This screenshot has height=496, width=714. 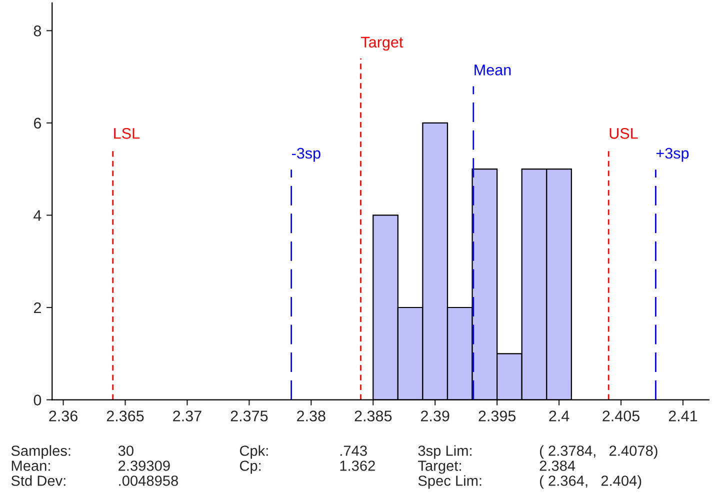 What do you see at coordinates (559, 416) in the screenshot?
I see `x-tick-label: 2.4` at bounding box center [559, 416].